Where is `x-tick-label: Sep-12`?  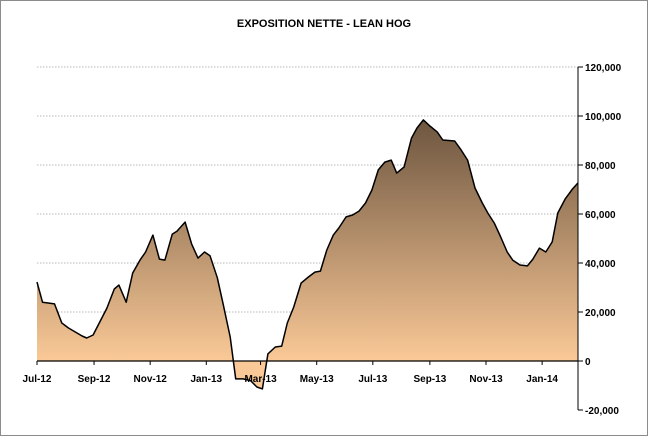 x-tick-label: Sep-12 is located at coordinates (94, 379).